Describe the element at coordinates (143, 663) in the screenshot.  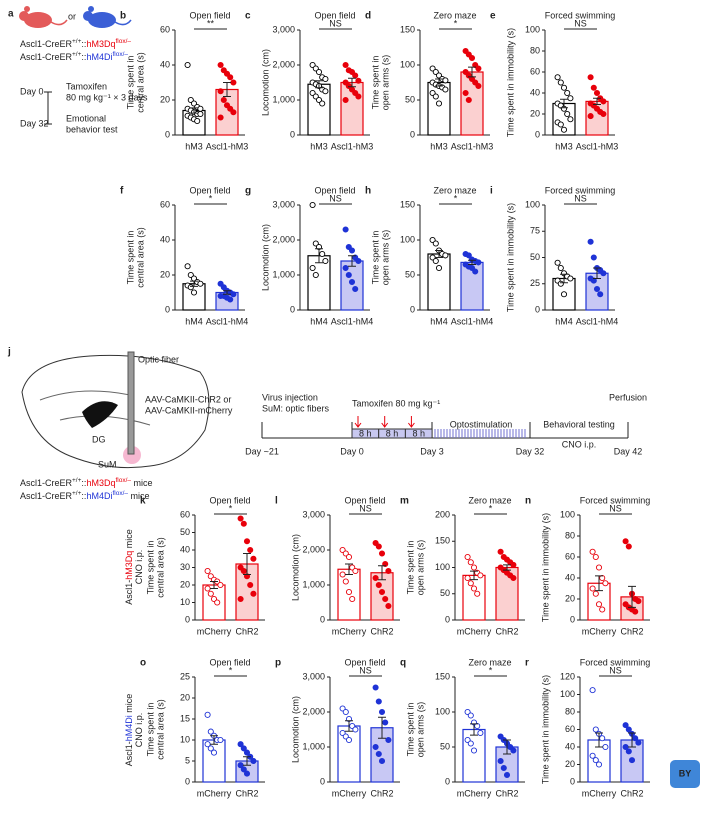
I see `panel-letter: o` at that location.